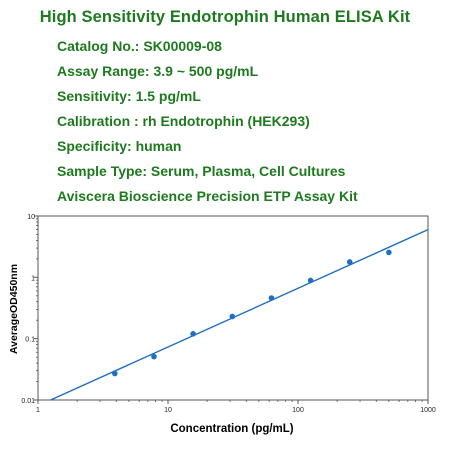  I want to click on x-tick-label: 1000, so click(428, 410).